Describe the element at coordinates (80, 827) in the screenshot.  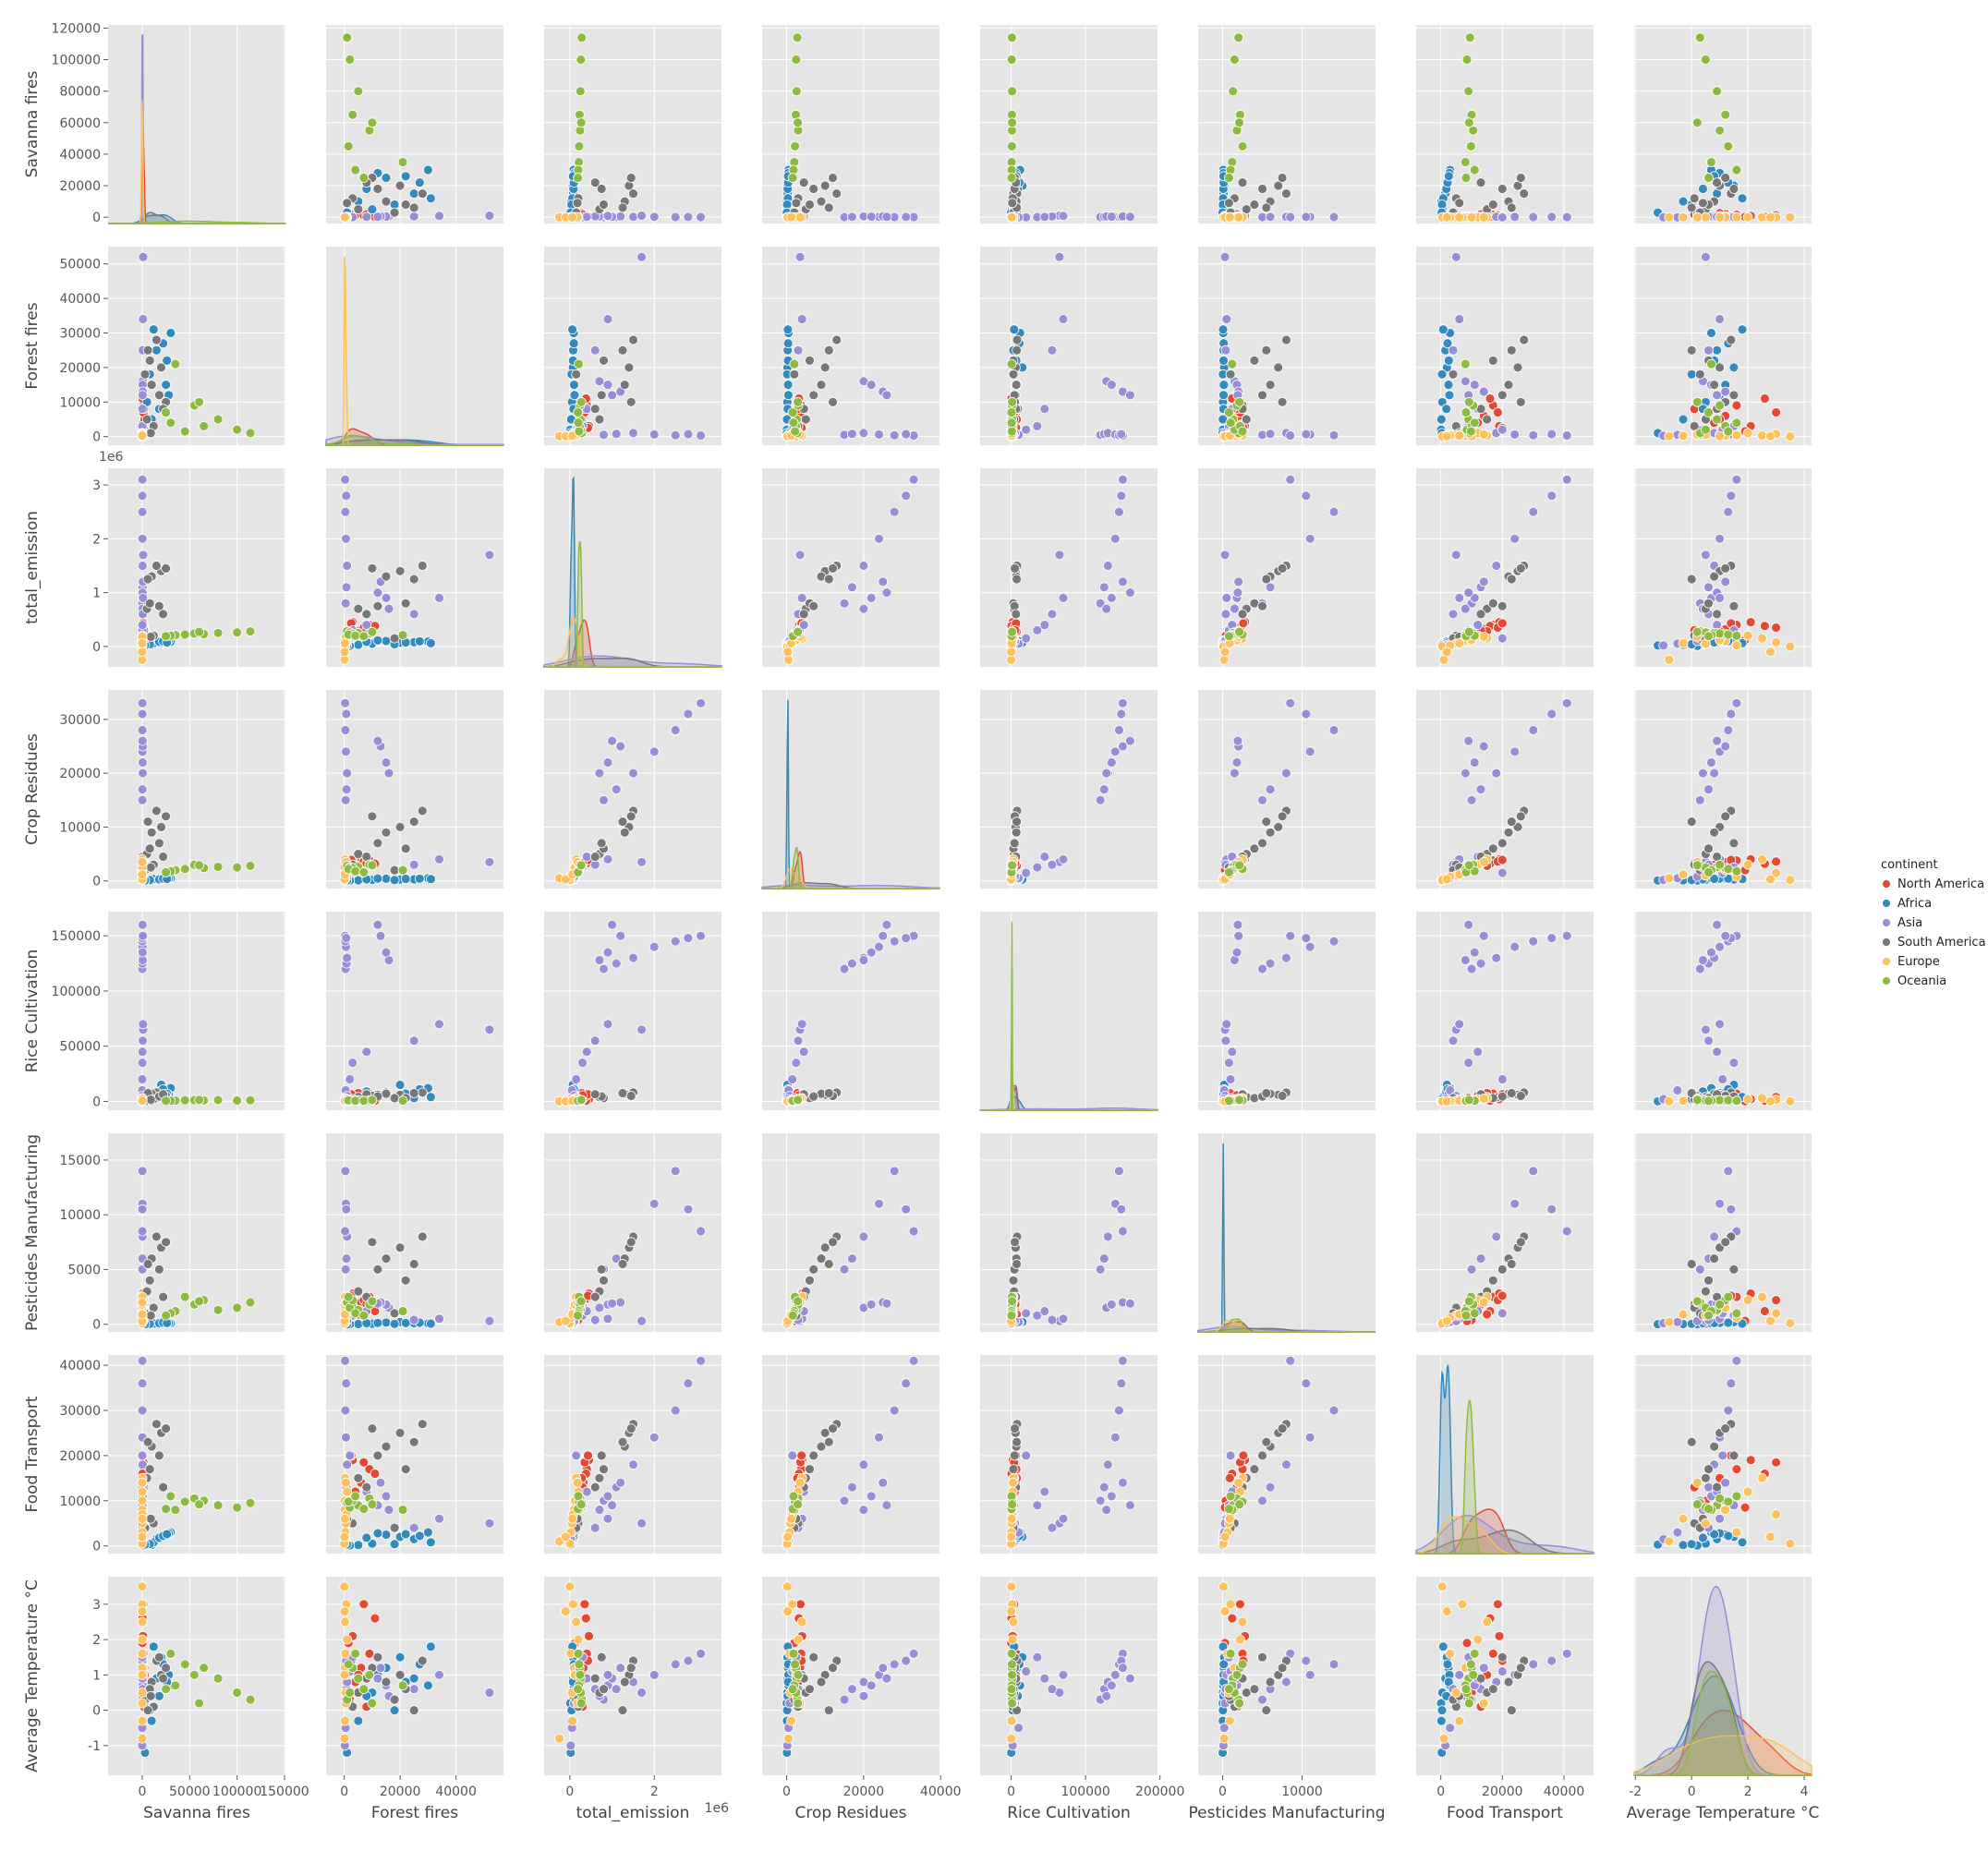
I see `y-tick-label: 10000` at that location.